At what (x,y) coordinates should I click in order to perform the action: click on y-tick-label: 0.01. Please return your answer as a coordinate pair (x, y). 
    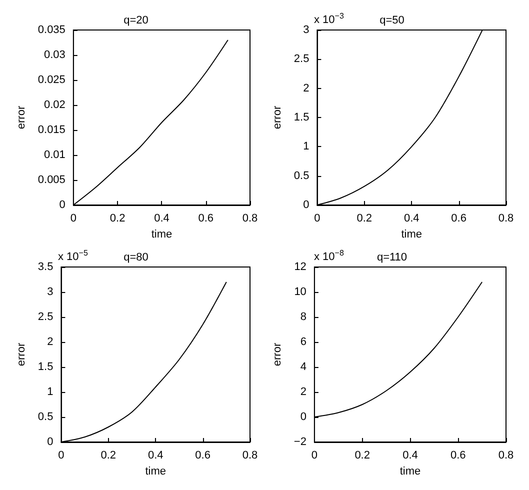
    Looking at the image, I should click on (55, 155).